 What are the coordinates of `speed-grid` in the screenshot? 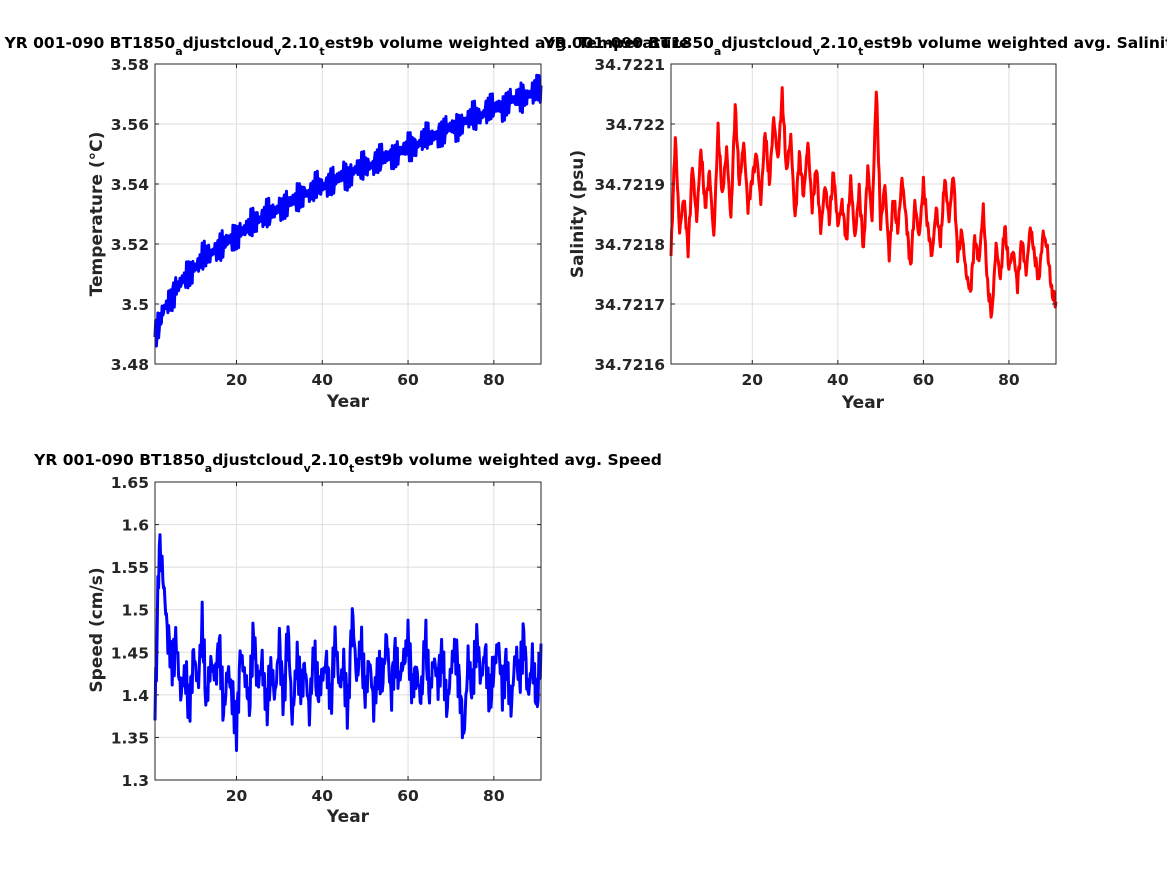 It's located at (348, 631).